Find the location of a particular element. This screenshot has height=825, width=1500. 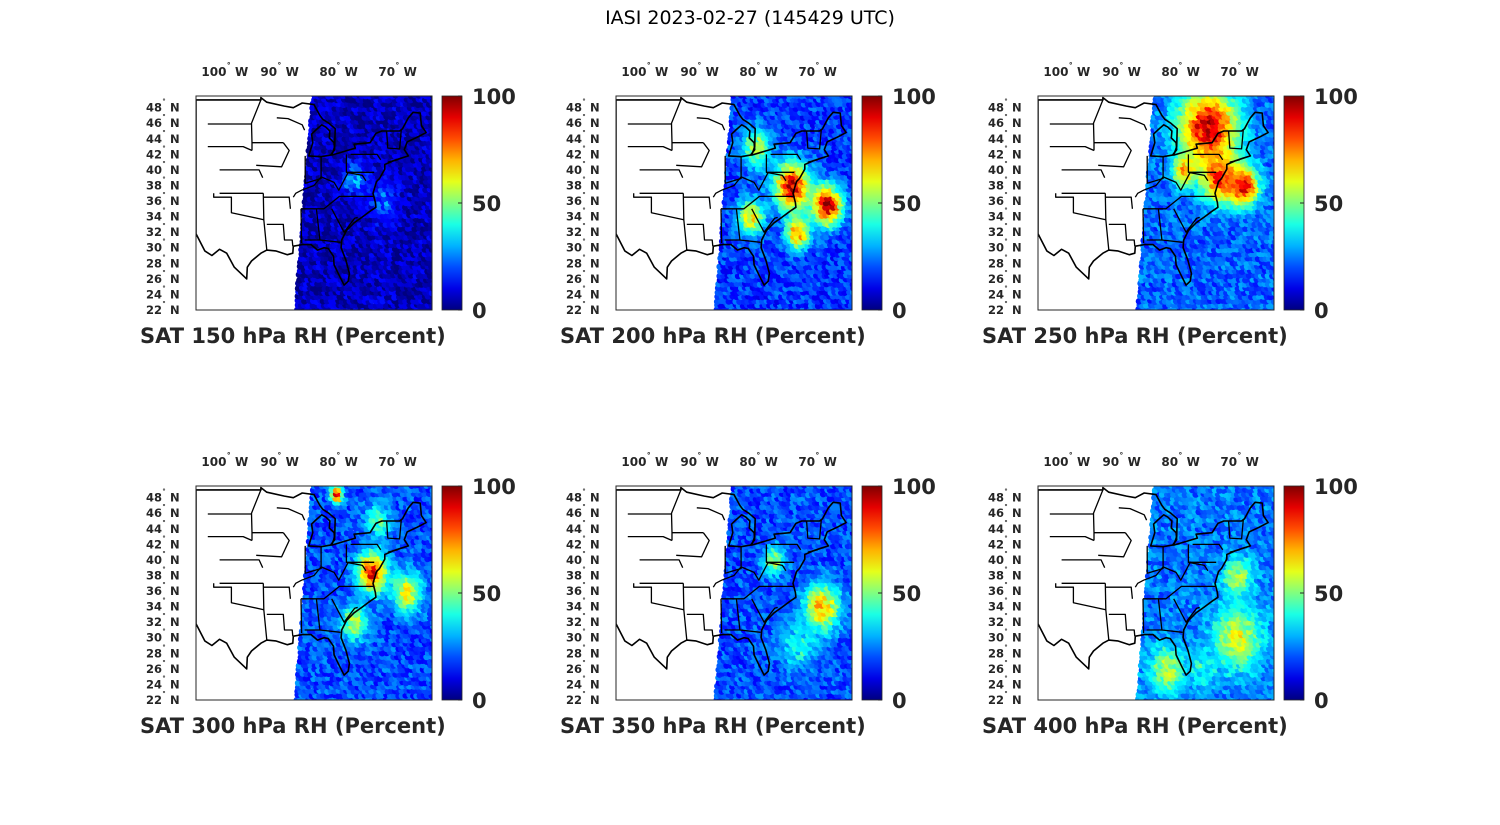

map-frame is located at coordinates (314, 203).